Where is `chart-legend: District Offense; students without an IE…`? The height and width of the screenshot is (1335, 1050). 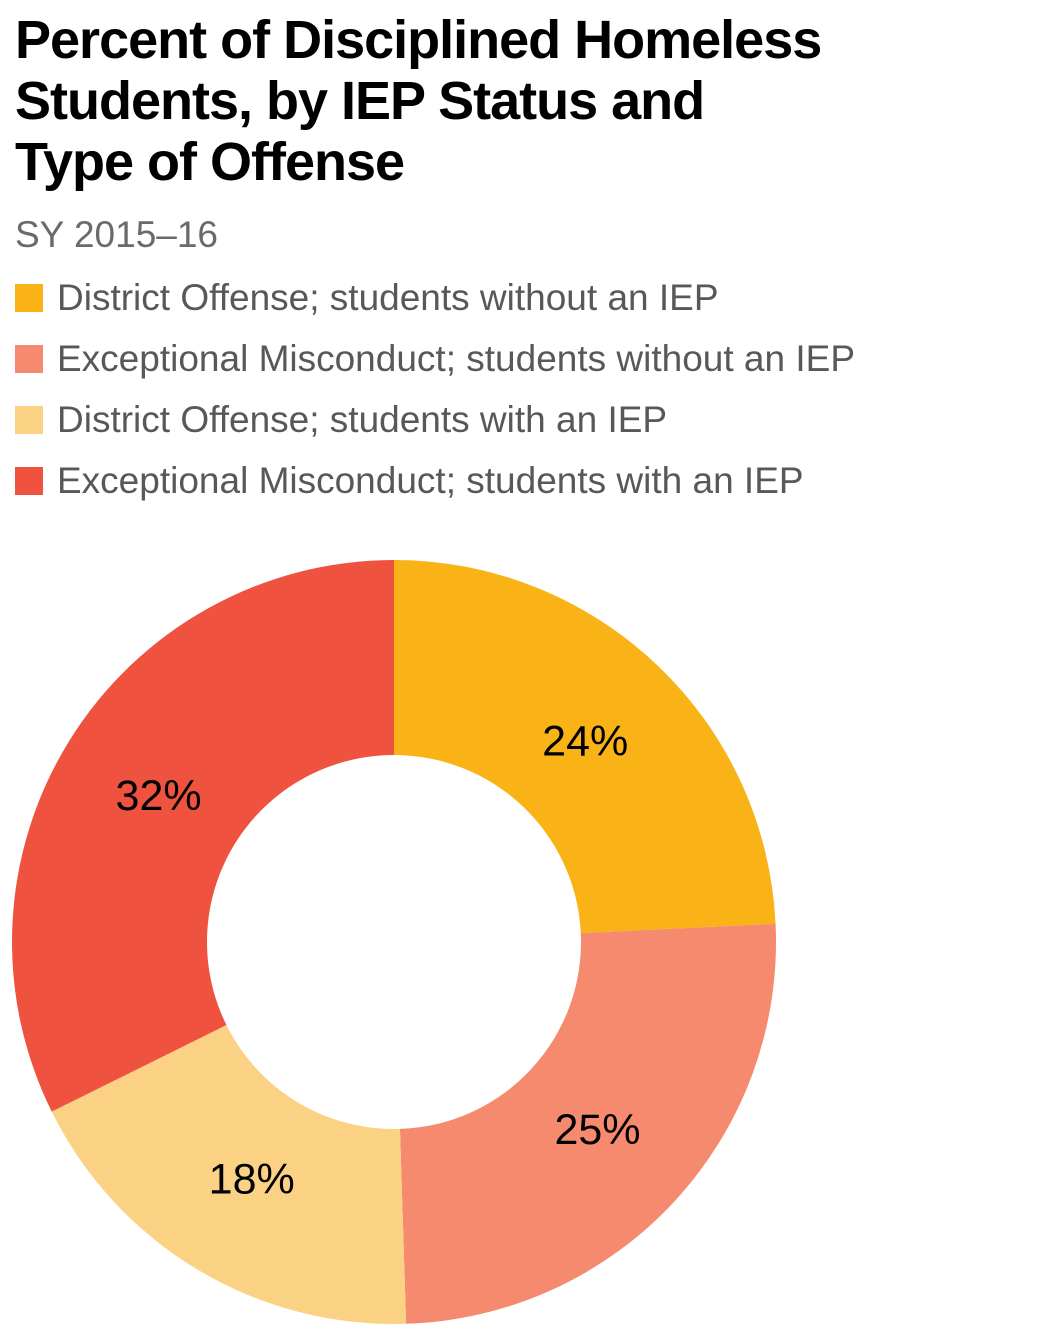 chart-legend: District Offense; students without an IE… is located at coordinates (435, 401).